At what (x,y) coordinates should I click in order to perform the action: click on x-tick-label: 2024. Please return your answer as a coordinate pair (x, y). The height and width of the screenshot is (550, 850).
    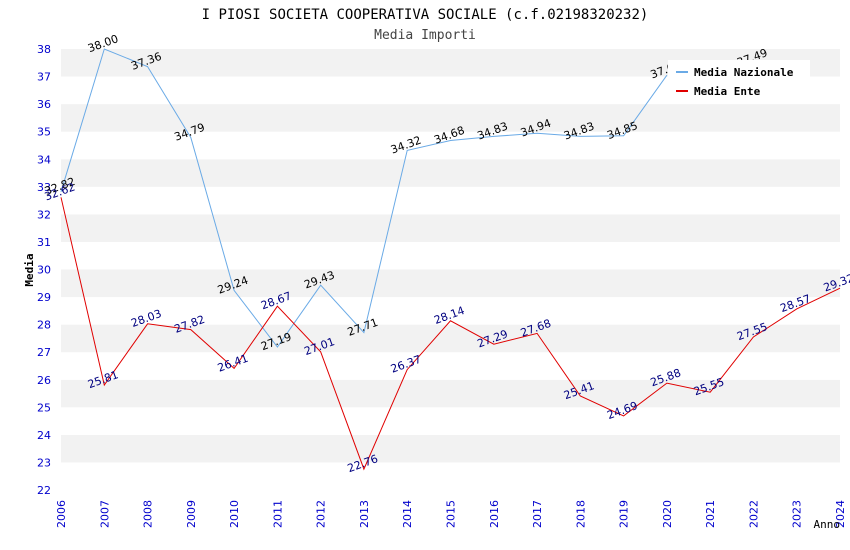
    Looking at the image, I should click on (840, 514).